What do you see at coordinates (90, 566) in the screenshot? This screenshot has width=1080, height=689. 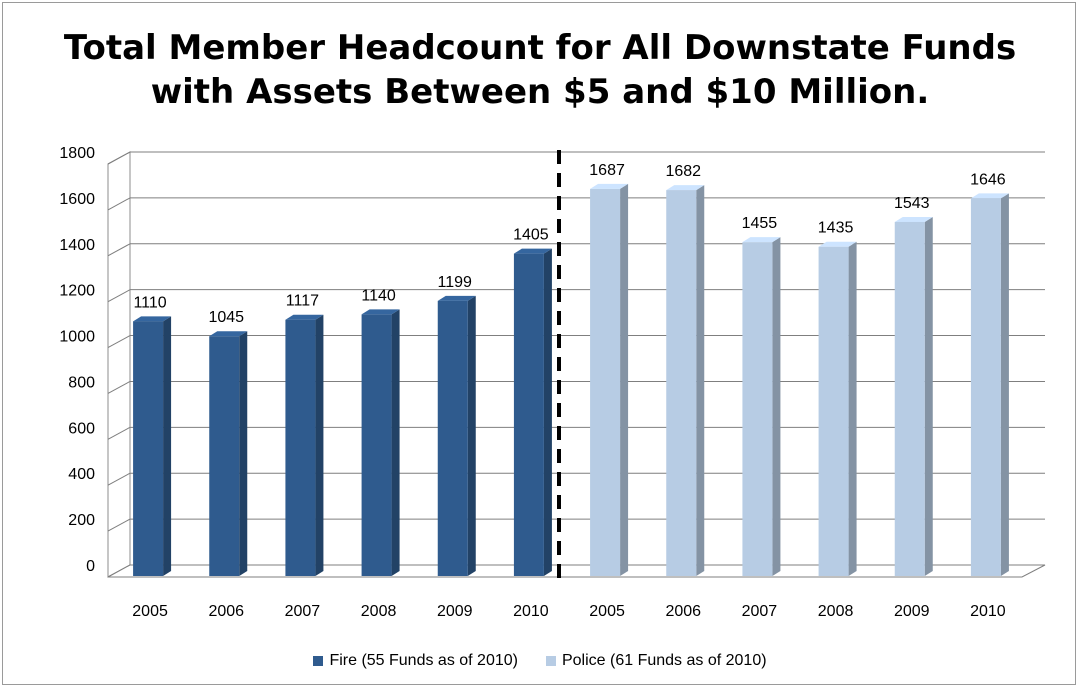 I see `y-tick-label: 0` at bounding box center [90, 566].